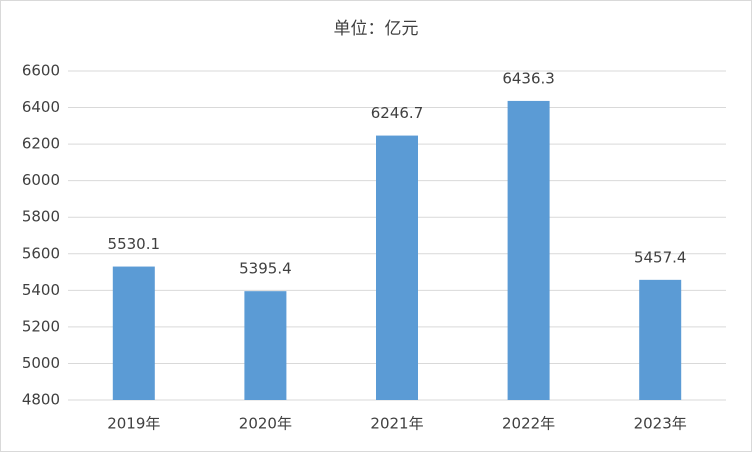 The height and width of the screenshot is (452, 752). I want to click on data-label: 5457.4, so click(660, 257).